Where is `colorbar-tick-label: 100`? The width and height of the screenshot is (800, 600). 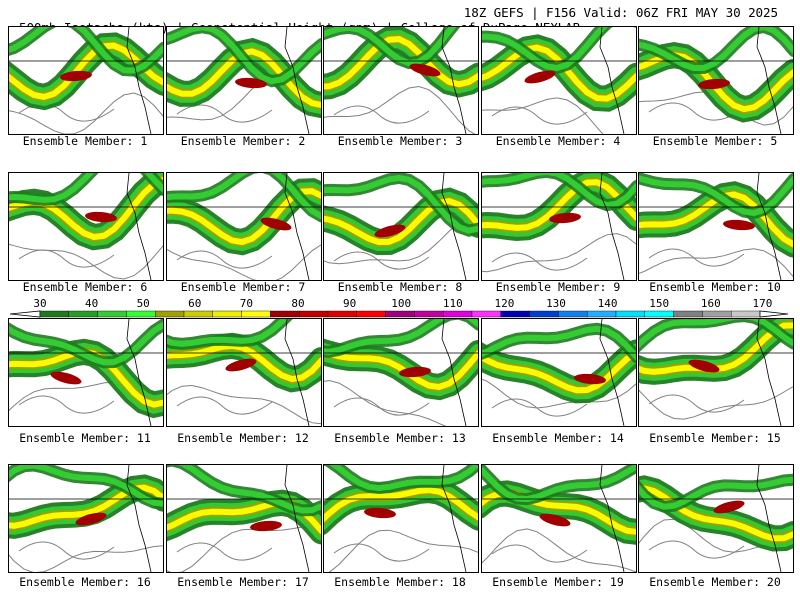 colorbar-tick-label: 100 is located at coordinates (401, 303).